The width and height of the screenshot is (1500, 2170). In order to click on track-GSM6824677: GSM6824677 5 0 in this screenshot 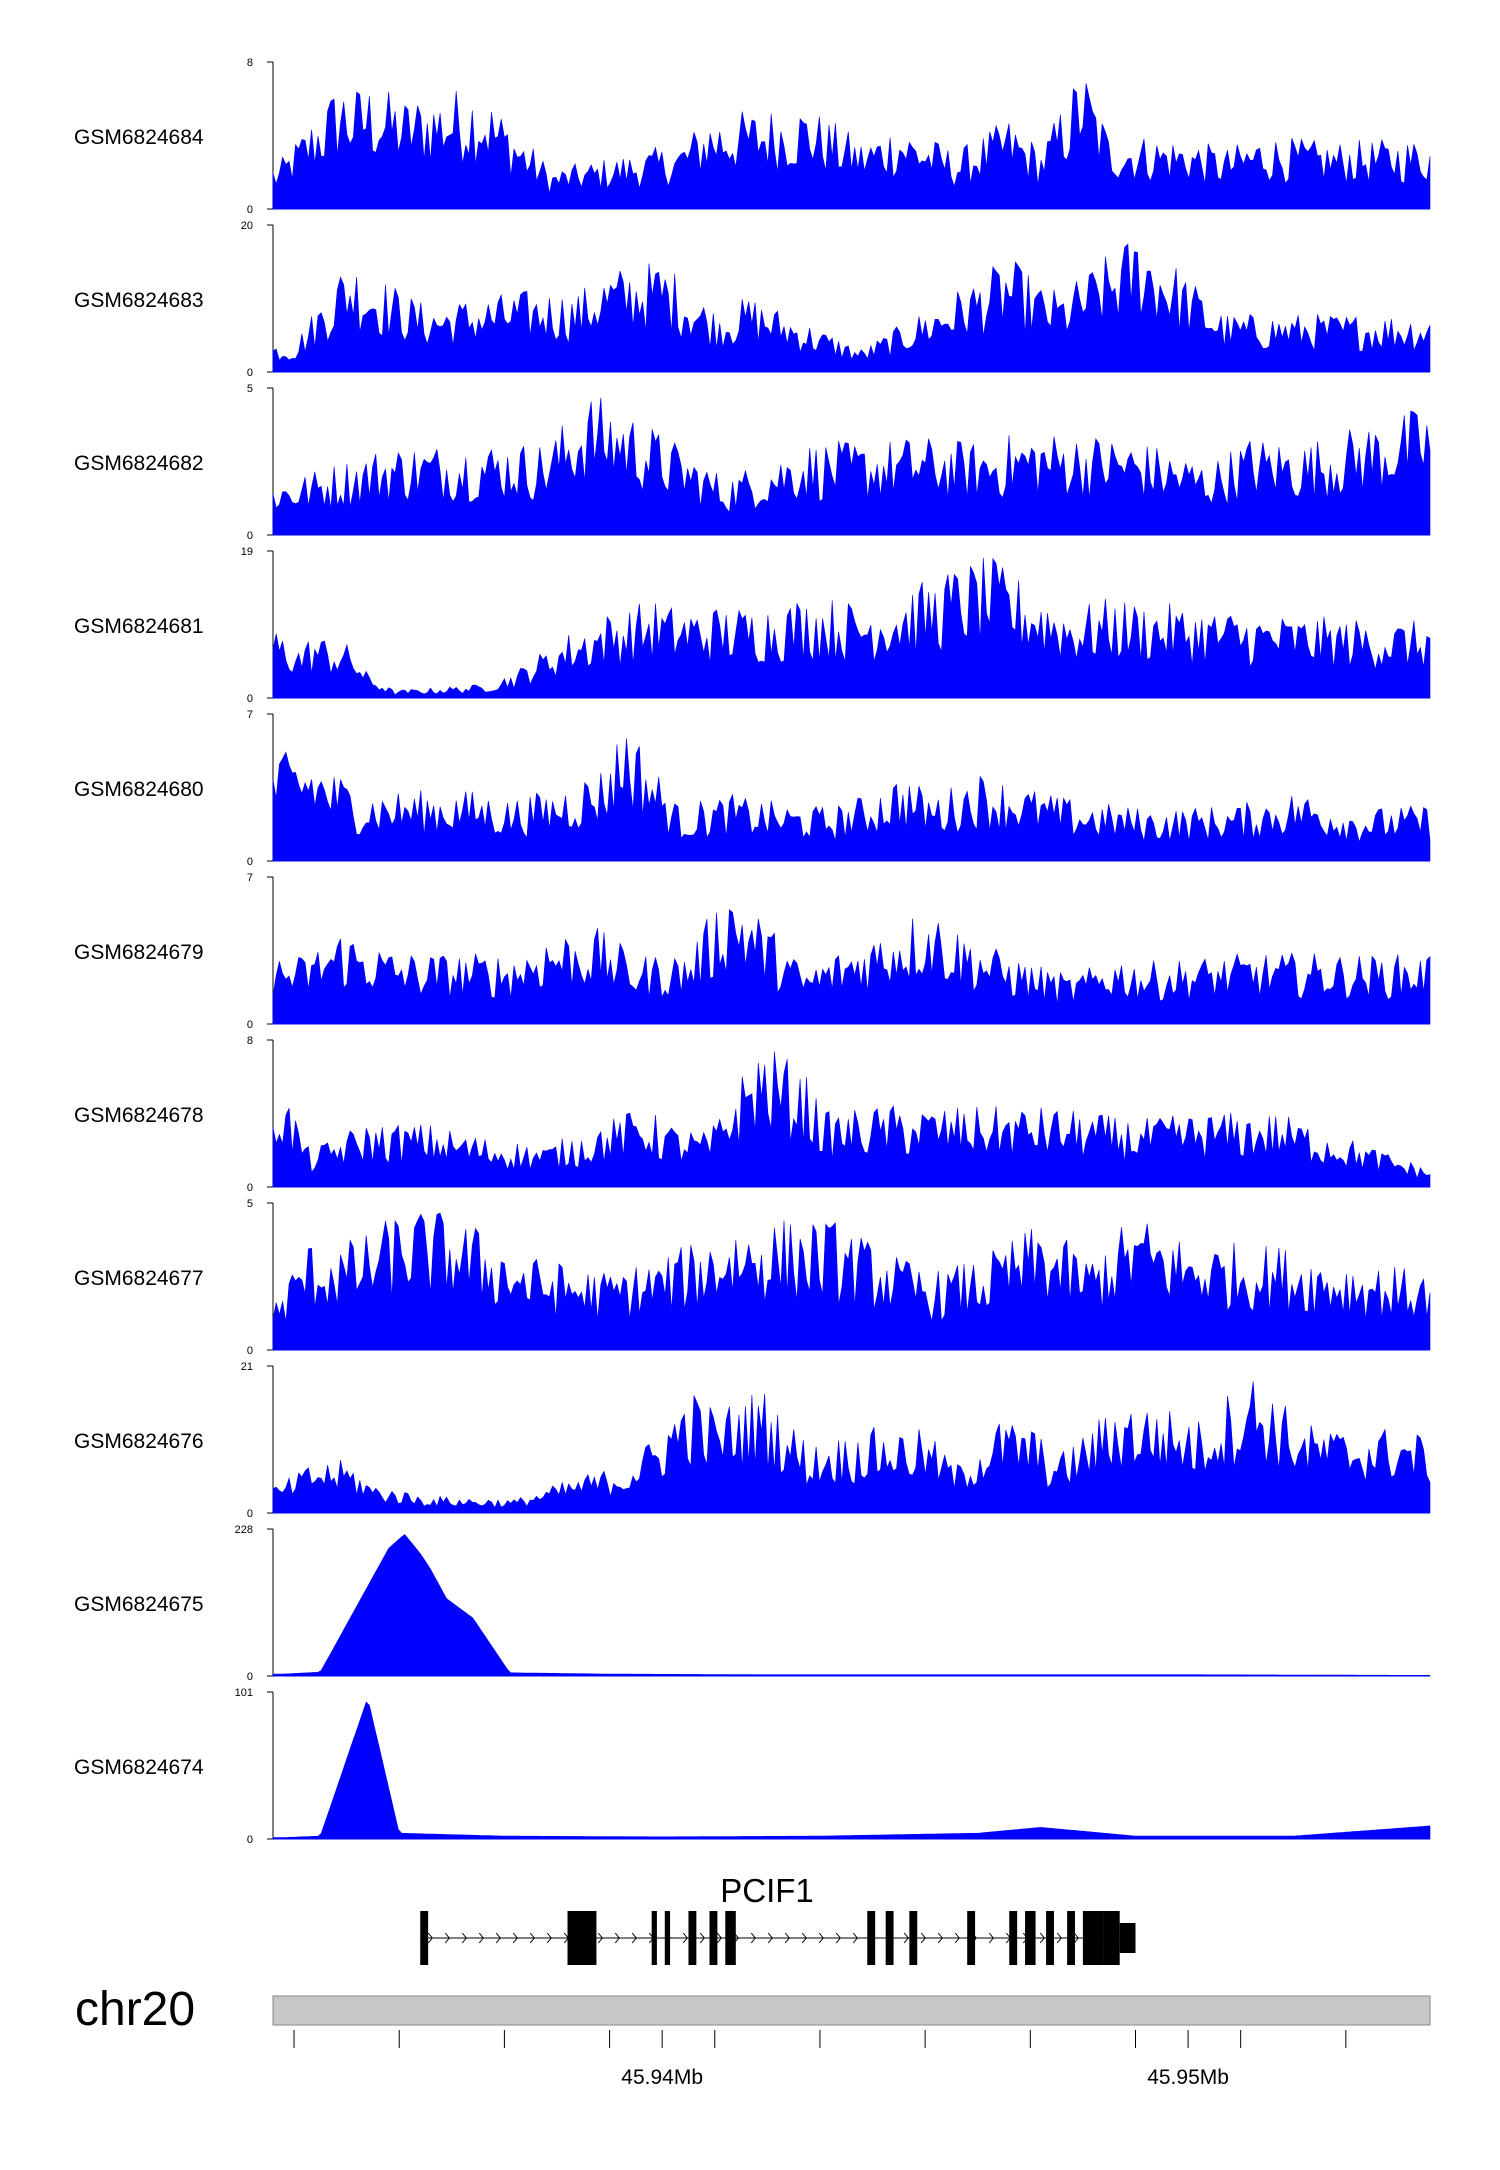, I will do `click(752, 1277)`.